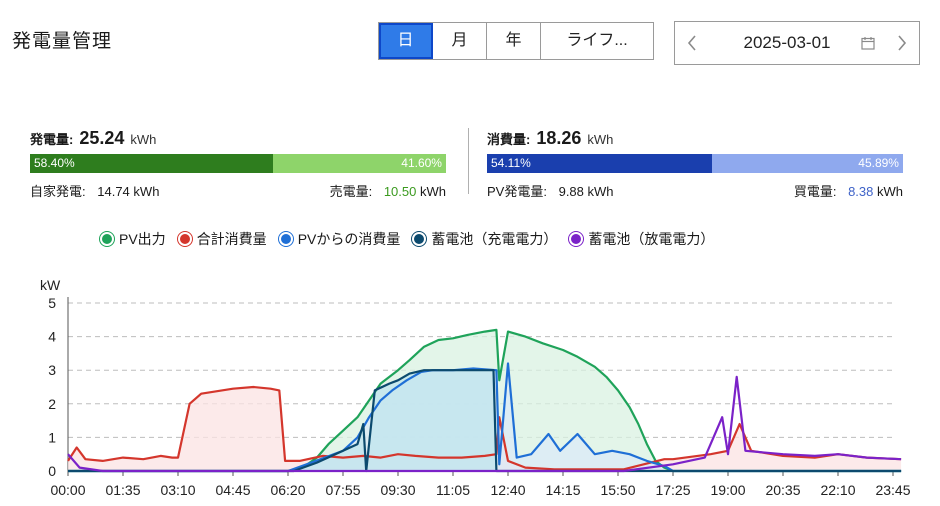 Image resolution: width=940 pixels, height=506 pixels. I want to click on pv-label: PV発電量:, so click(517, 191).